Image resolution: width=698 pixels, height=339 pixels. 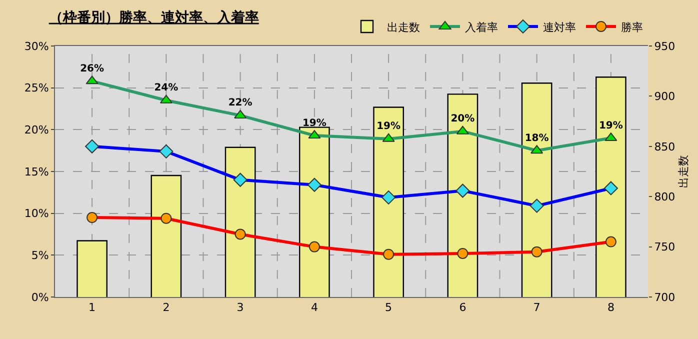 I want to click on y2-tick-label: 900, so click(x=665, y=97).